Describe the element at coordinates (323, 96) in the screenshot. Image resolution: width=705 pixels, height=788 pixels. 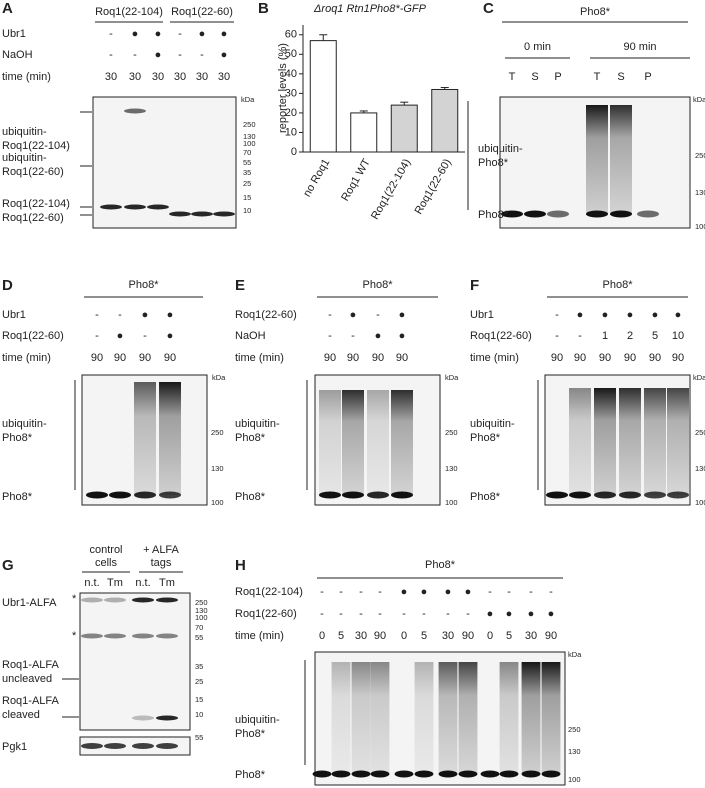
I see `bar` at that location.